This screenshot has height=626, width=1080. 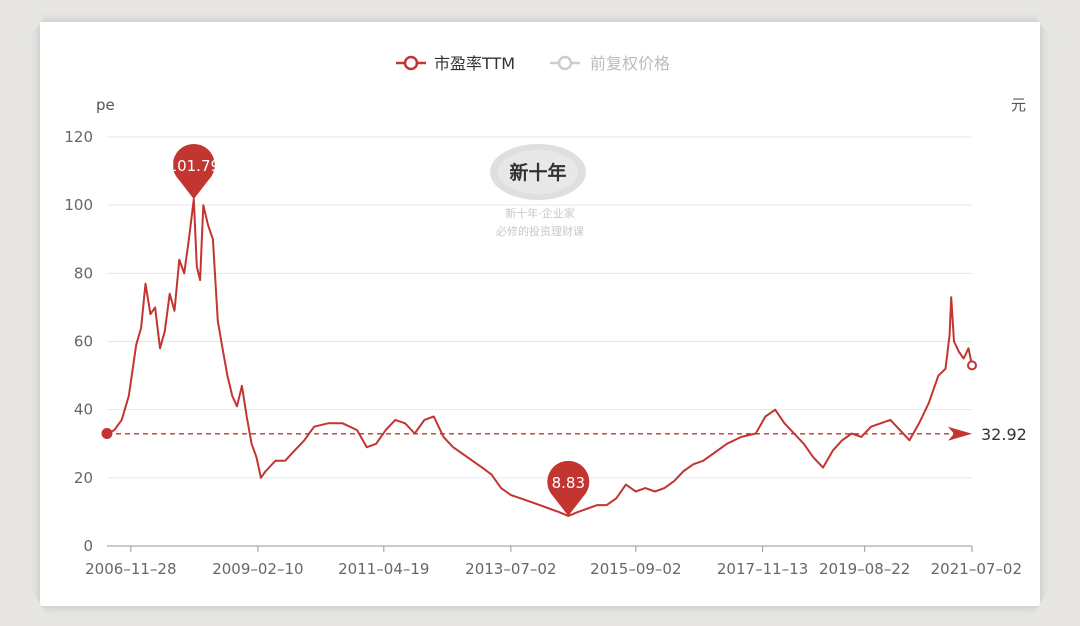 I want to click on watermark-seal-text: 新十年, so click(x=537, y=172).